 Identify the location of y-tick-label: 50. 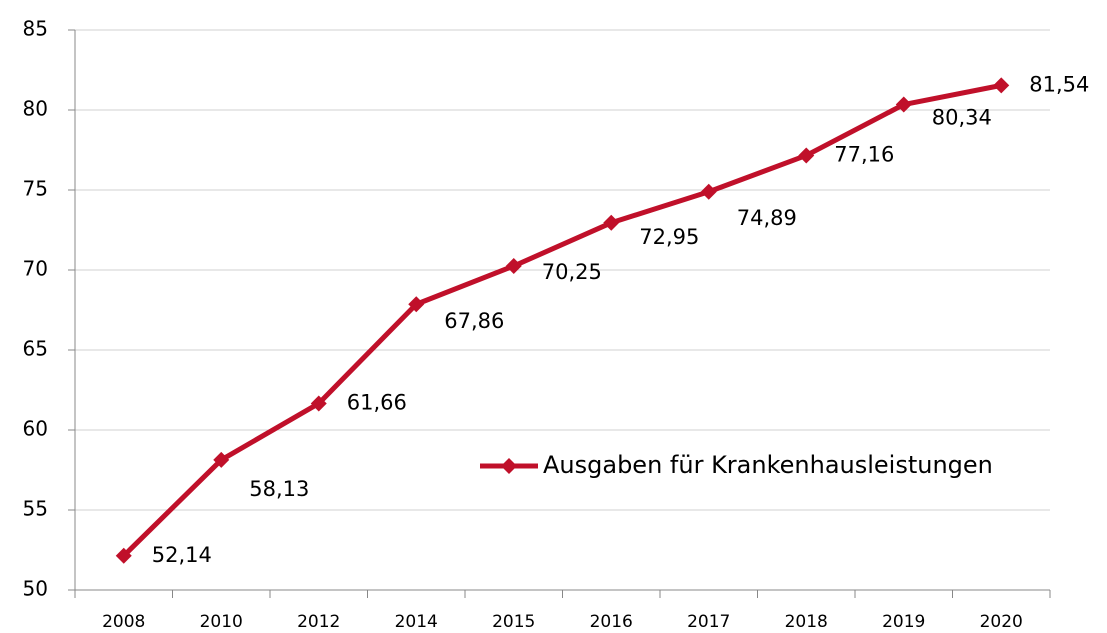
(35, 589).